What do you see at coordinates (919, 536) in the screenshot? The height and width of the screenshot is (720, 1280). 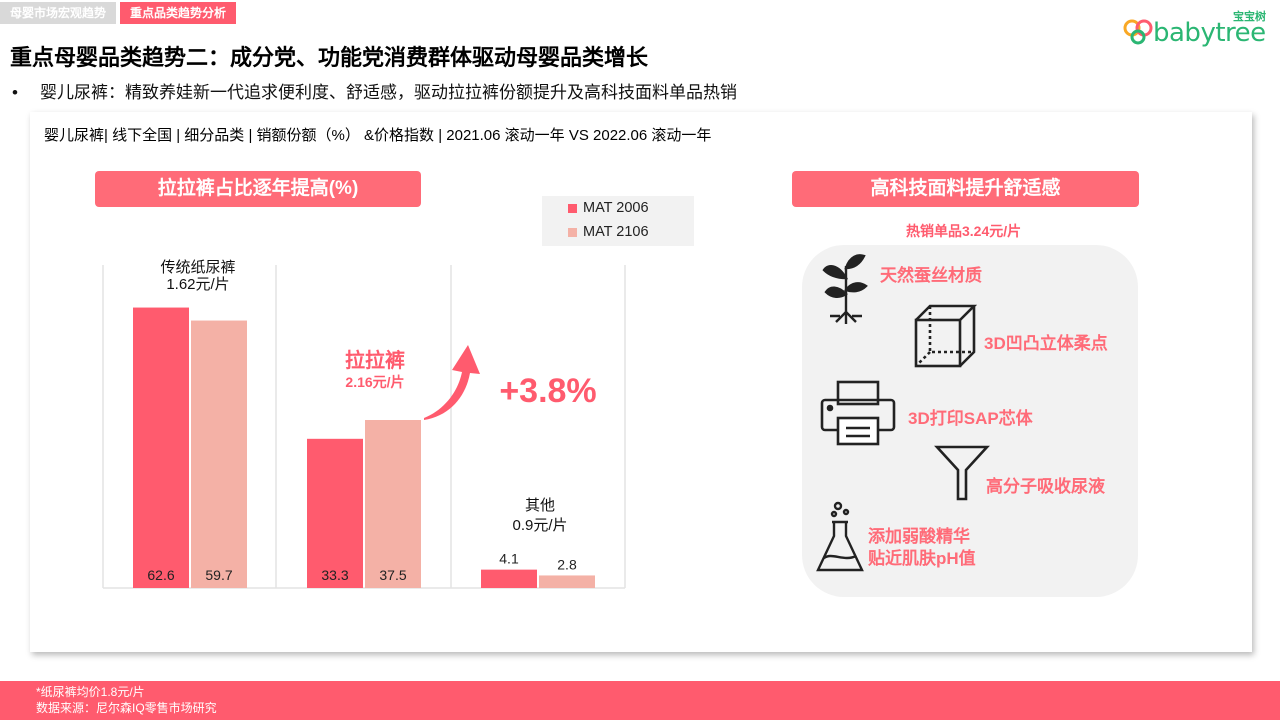 I see `feature-ph-line1: 添加弱酸精华` at bounding box center [919, 536].